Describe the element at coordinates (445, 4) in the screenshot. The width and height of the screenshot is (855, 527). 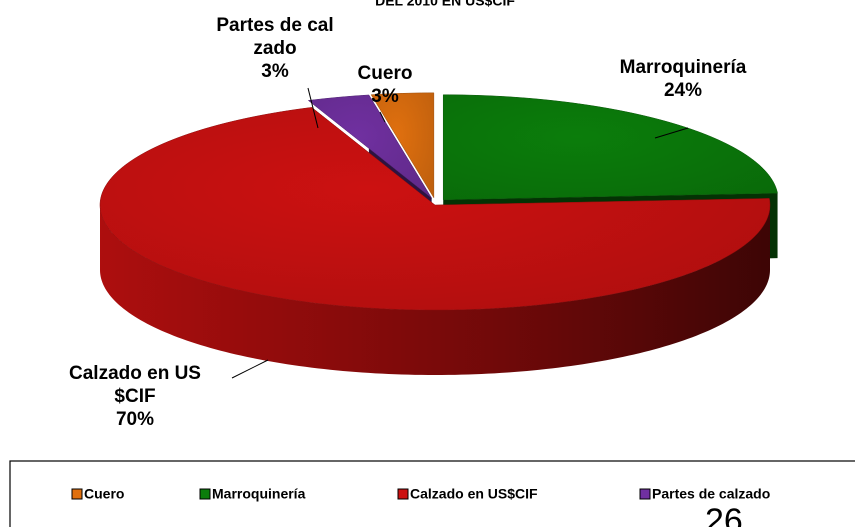
I see `chart-title: DEL 2010 EN US$CIF` at that location.